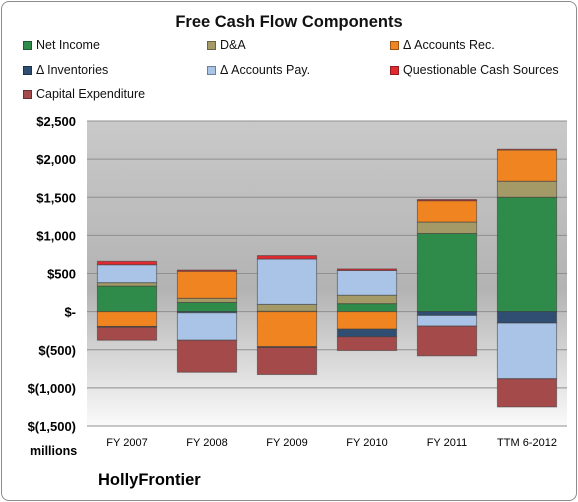  I want to click on y-tick-label: $1,000, so click(56, 235).